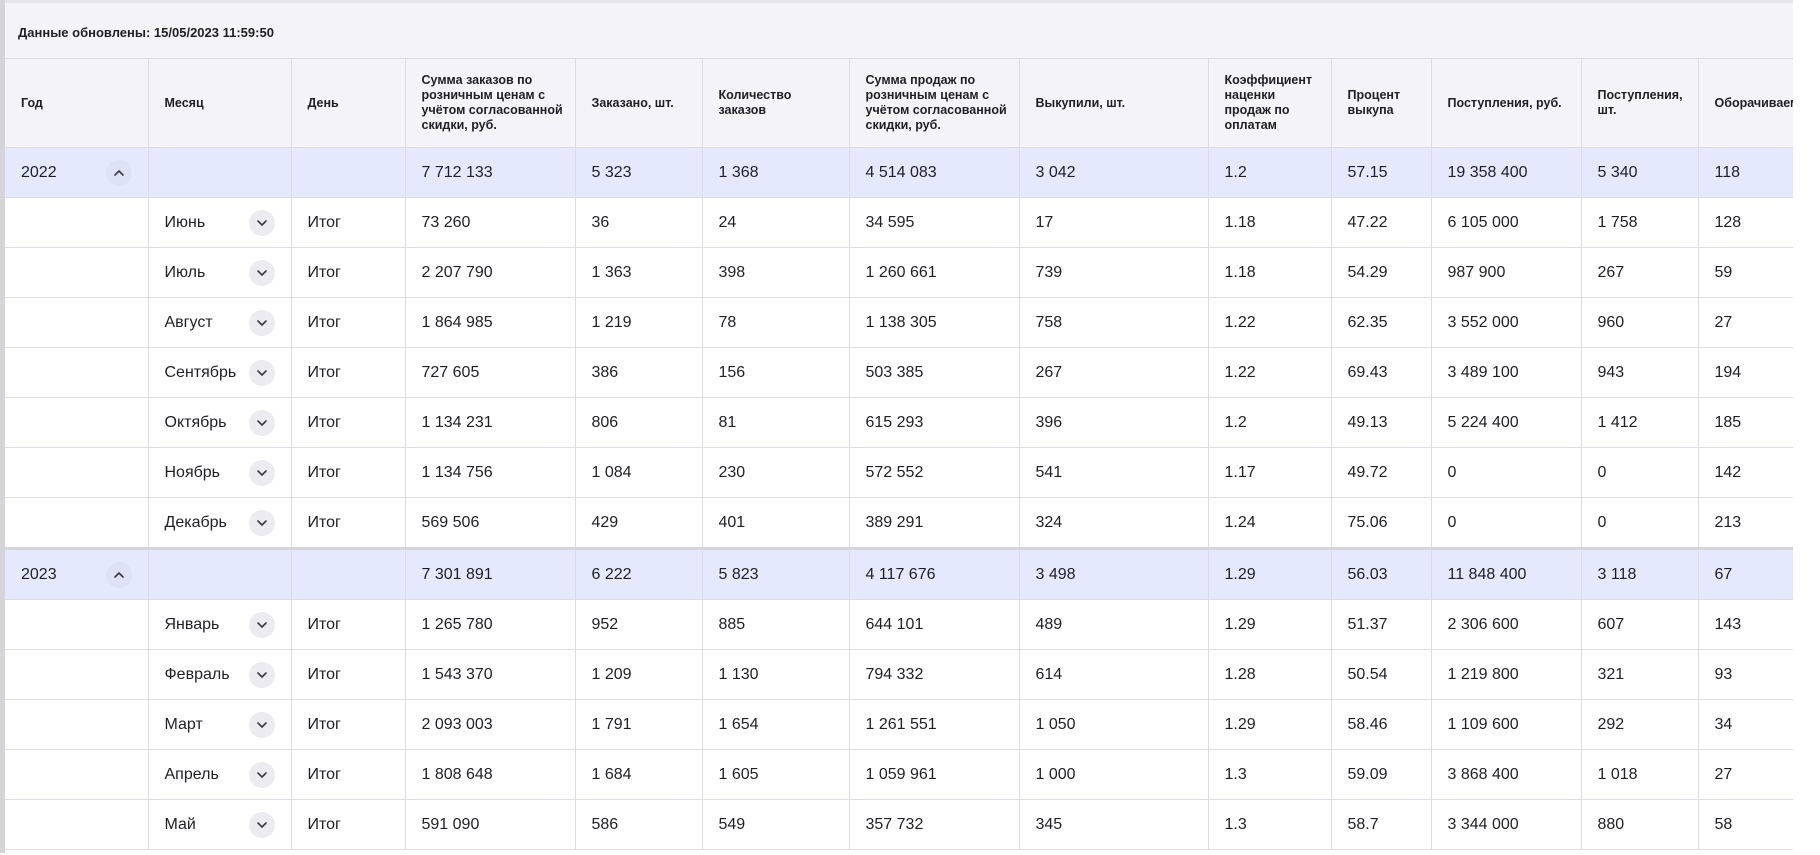 This screenshot has height=855, width=1820. I want to click on value-cell: 1 412, so click(1640, 422).